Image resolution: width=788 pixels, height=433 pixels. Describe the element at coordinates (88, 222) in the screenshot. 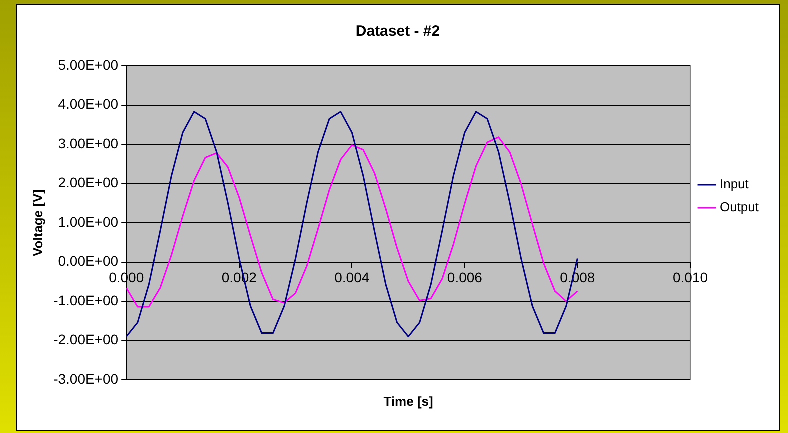

I see `y-tick-label: 1.00E+00` at that location.